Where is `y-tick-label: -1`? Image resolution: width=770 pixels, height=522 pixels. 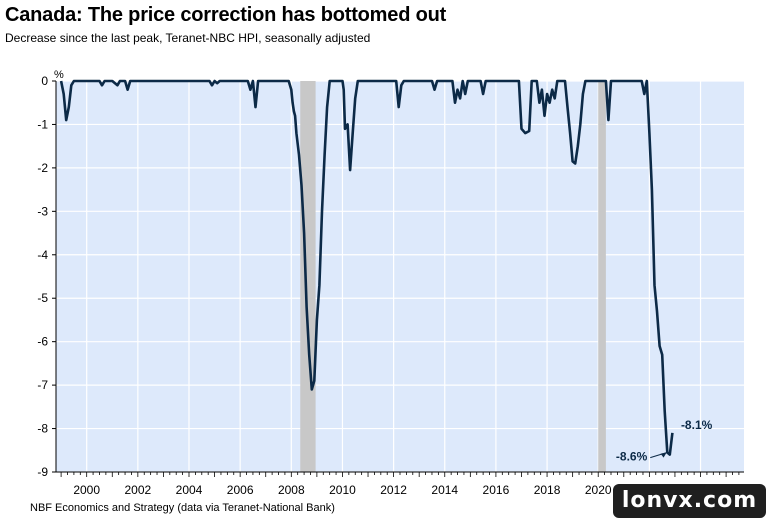 y-tick-label: -1 is located at coordinates (42, 124).